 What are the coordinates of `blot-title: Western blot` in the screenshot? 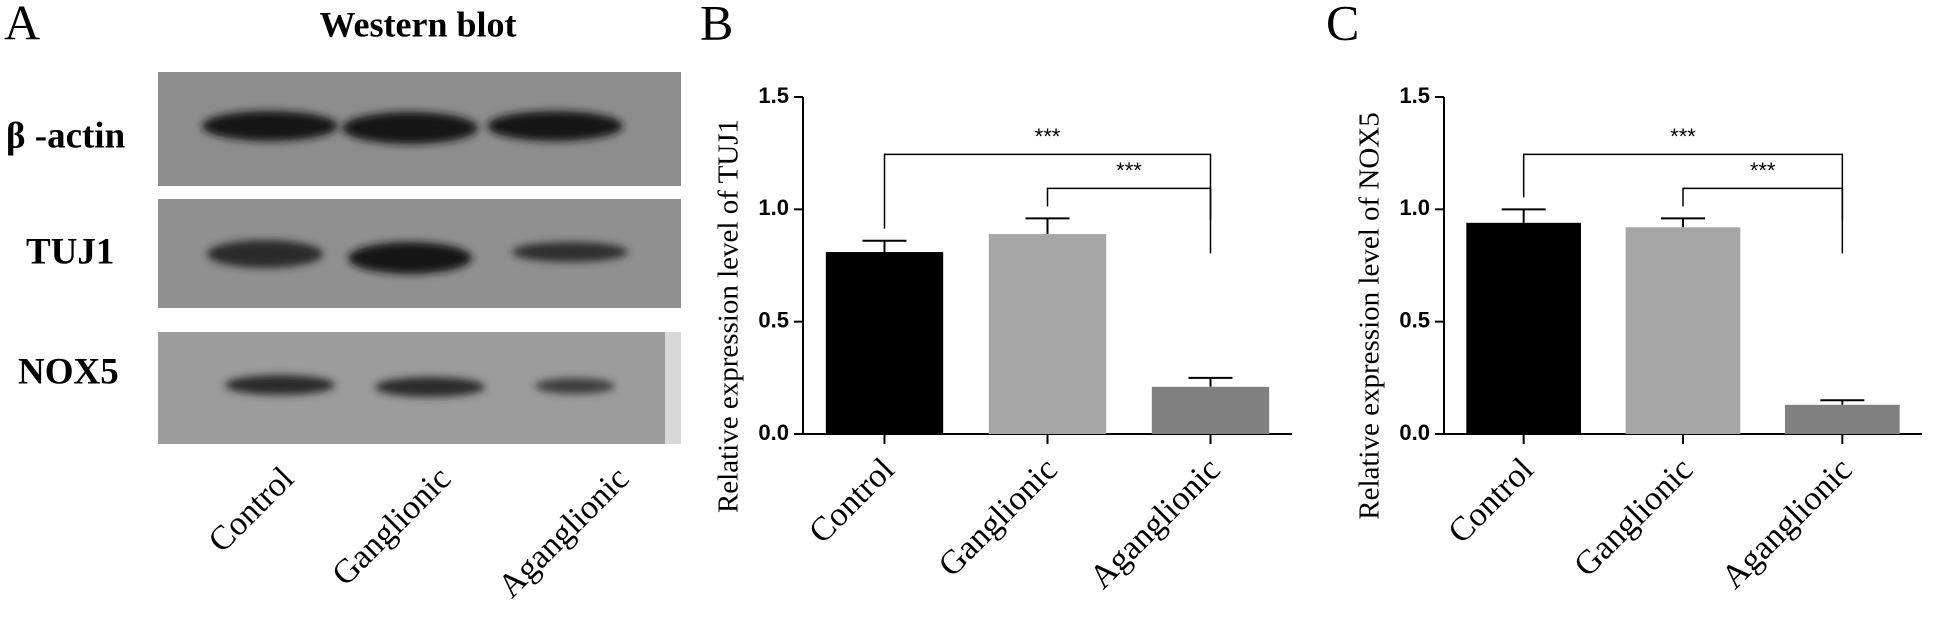 It's located at (418, 24).